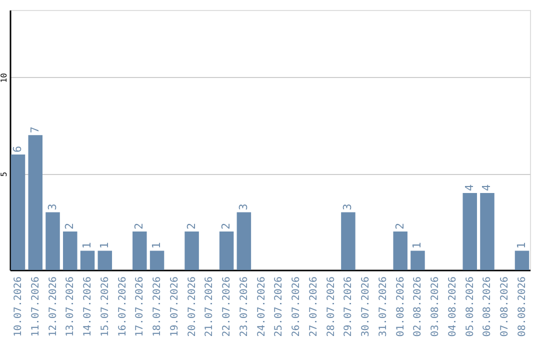  I want to click on x-tick-label: 20.07.2026, so click(192, 306).